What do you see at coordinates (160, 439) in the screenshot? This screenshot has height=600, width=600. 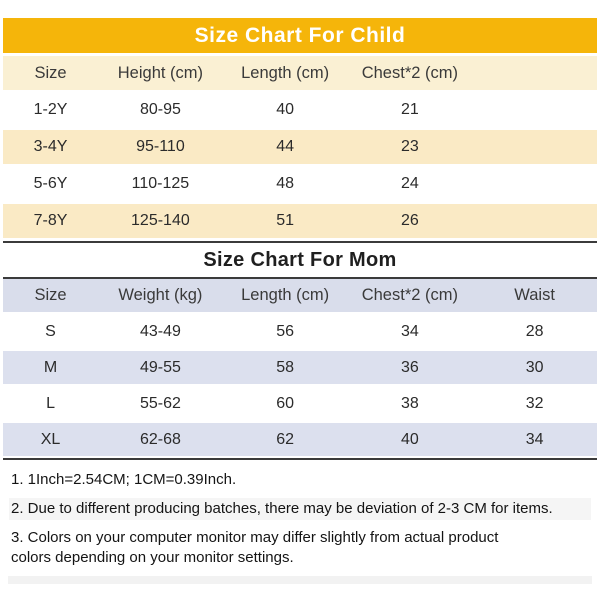 I see `table-cell: 62-68` at bounding box center [160, 439].